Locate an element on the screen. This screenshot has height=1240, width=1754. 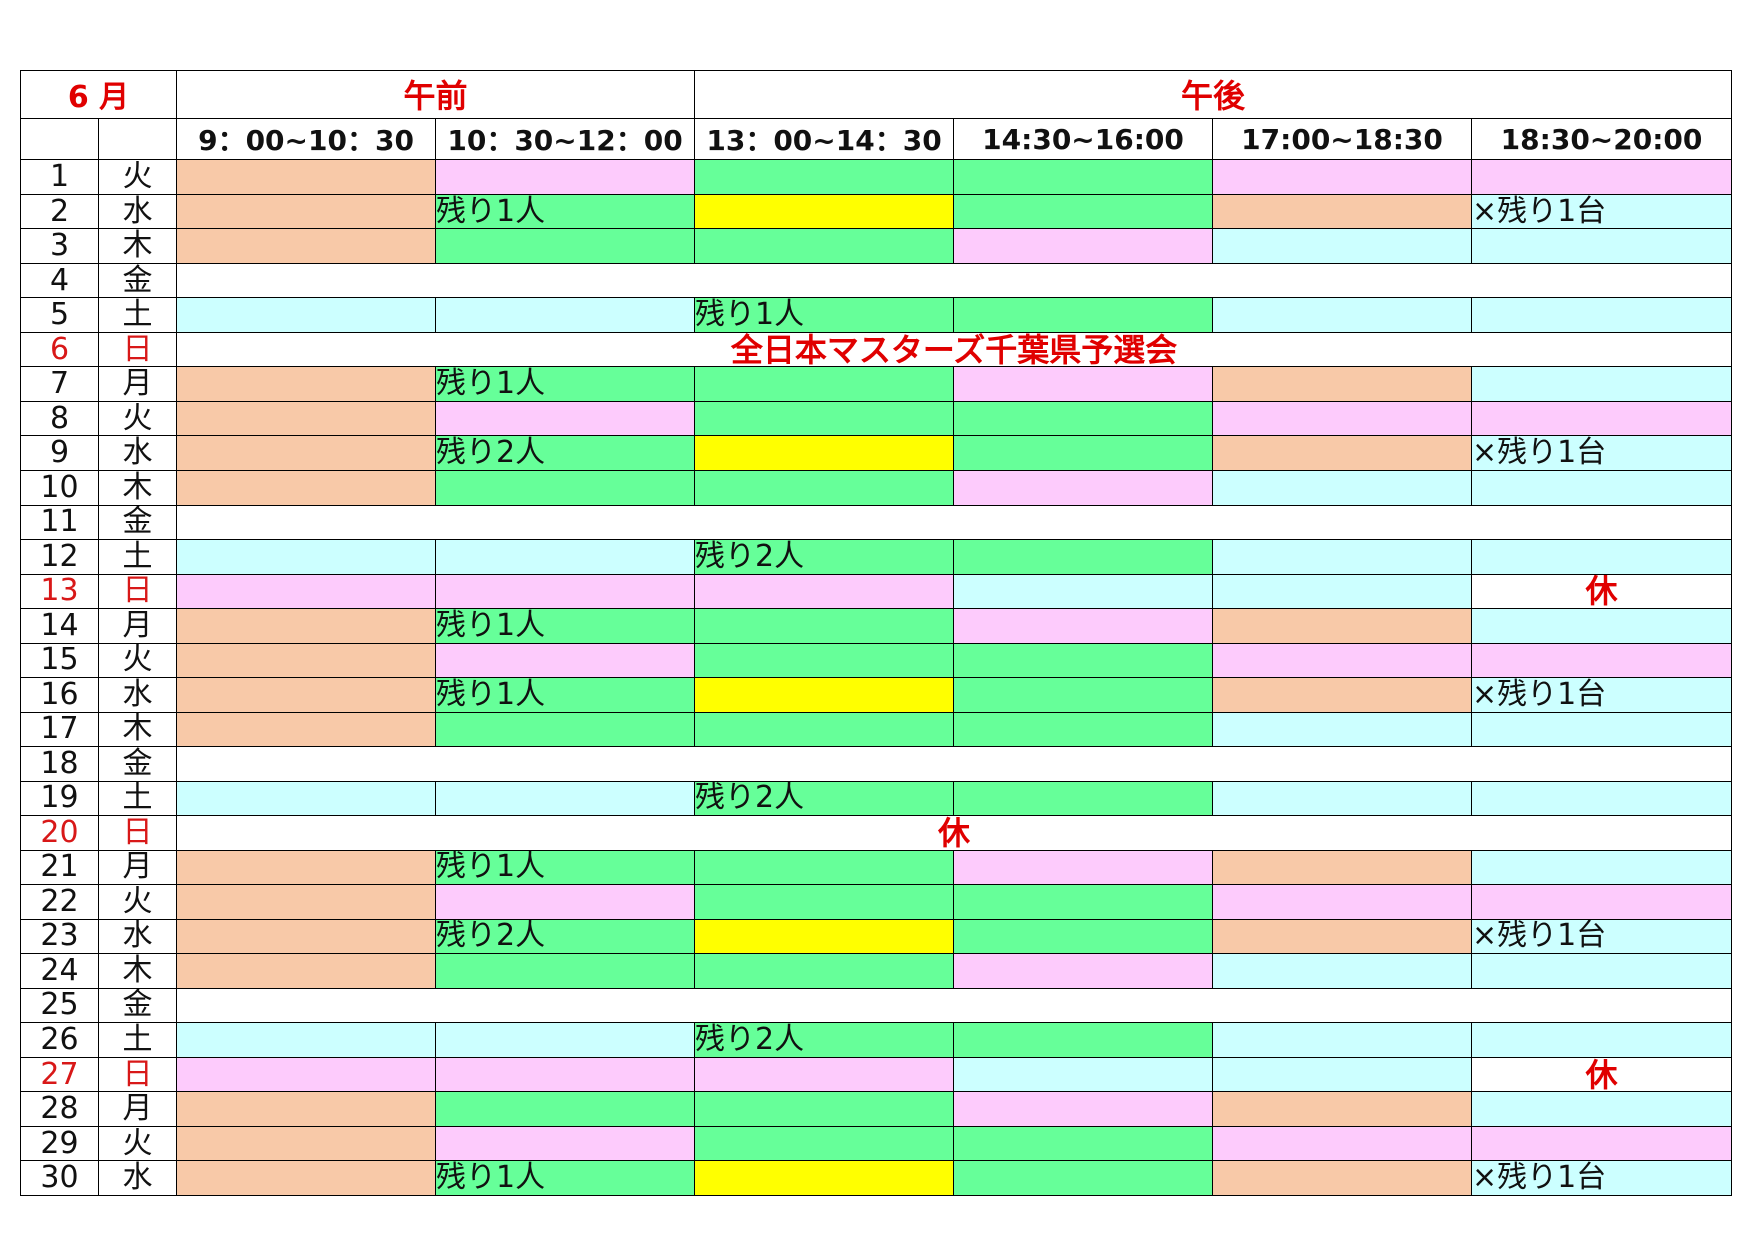
month-label: 6 月 is located at coordinates (98, 94).